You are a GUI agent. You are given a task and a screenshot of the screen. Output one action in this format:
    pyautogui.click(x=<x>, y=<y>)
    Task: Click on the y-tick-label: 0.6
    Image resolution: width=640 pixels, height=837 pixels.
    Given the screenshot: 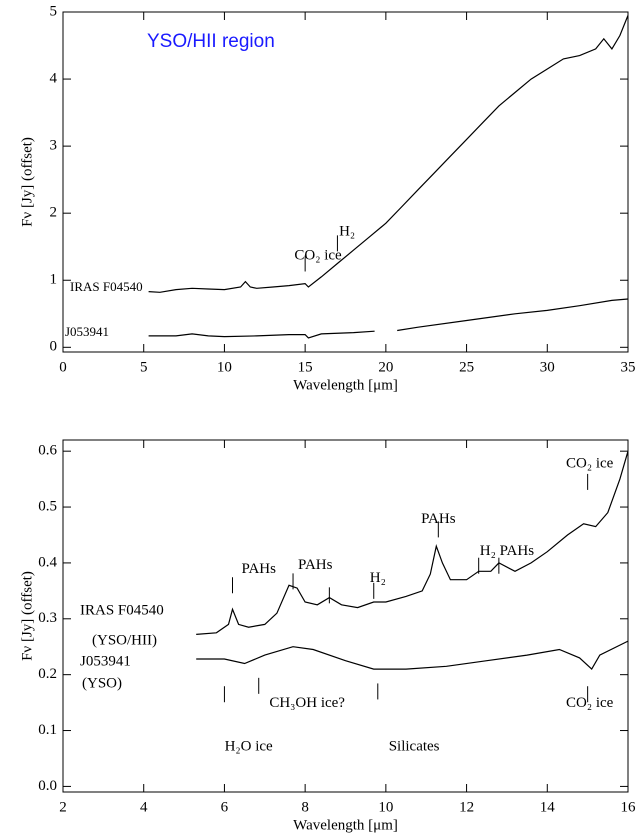 What is the action you would take?
    pyautogui.click(x=47, y=451)
    